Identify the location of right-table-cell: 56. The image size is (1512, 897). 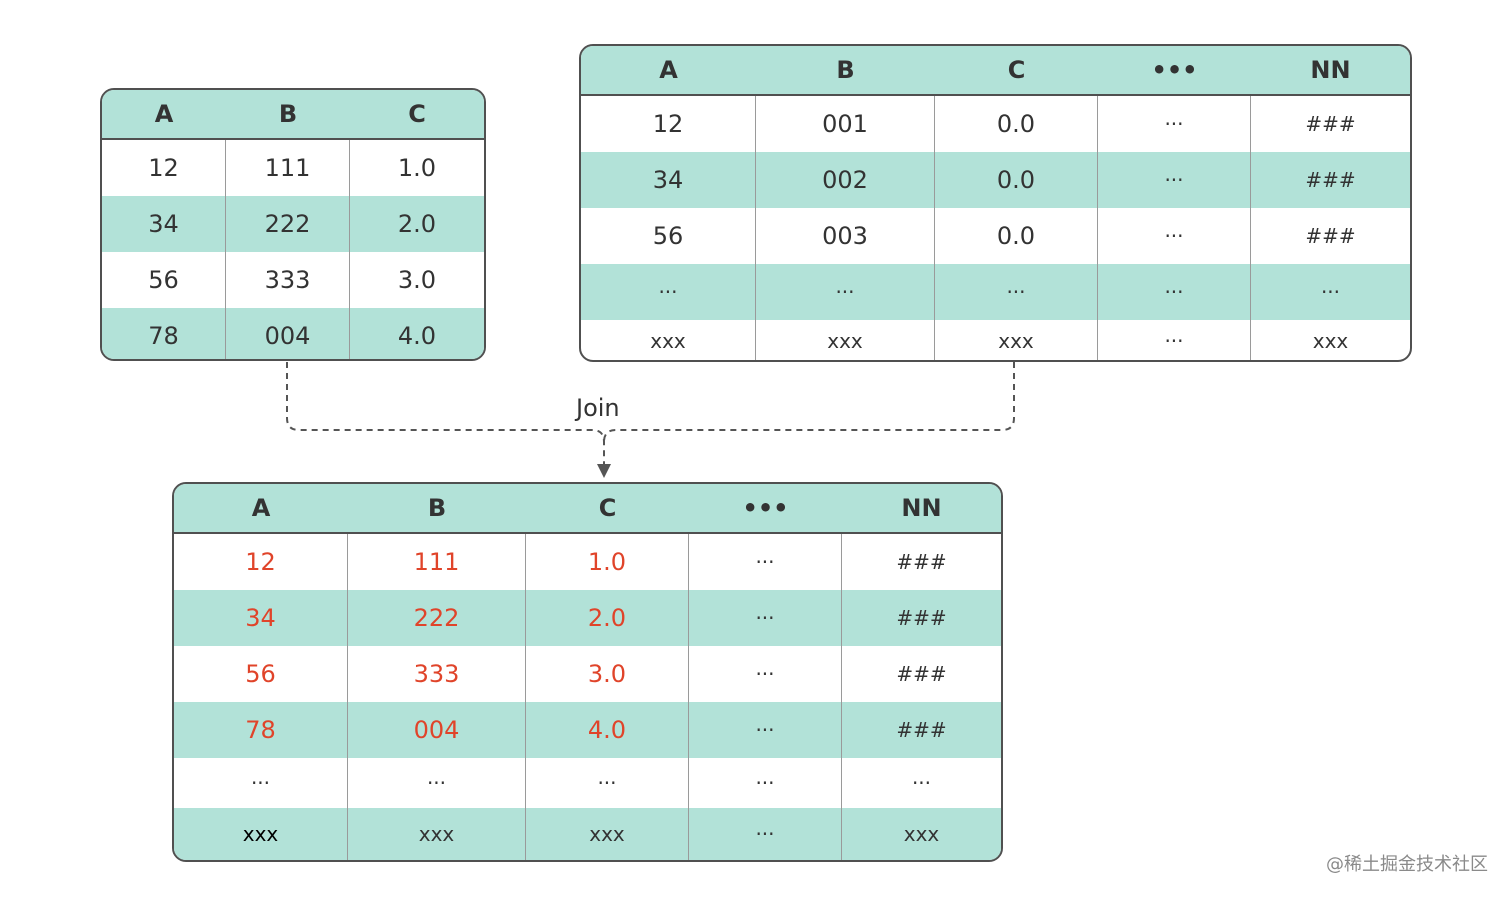
(668, 236).